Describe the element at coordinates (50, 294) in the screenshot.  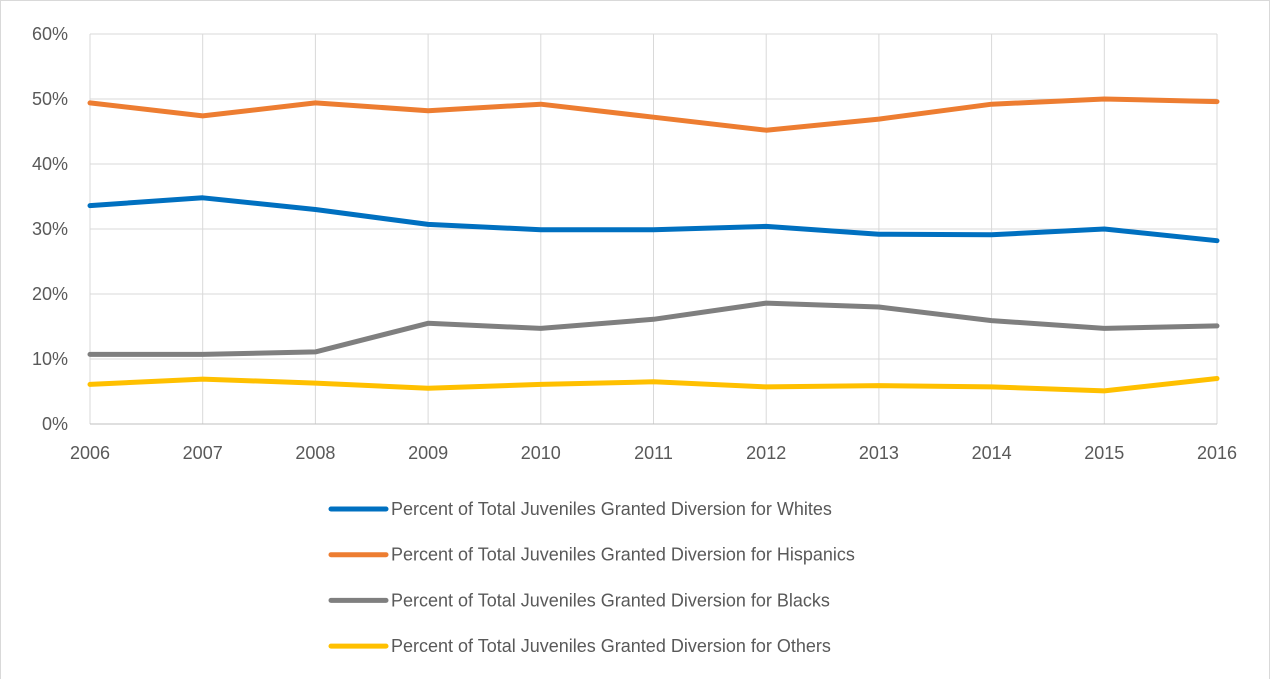
I see `y-tick-label: 20%` at that location.